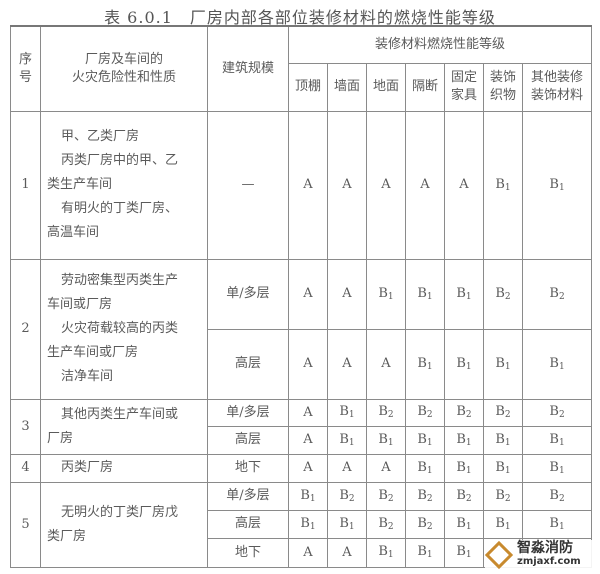 This screenshot has width=600, height=574. Describe the element at coordinates (80, 184) in the screenshot. I see `row-description-line: 类生产车间` at that location.